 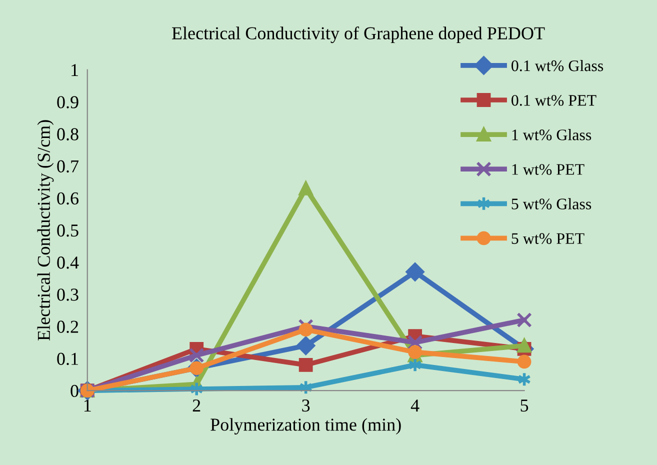 What do you see at coordinates (554, 100) in the screenshot?
I see `legend-label: 0.1 wt% PET` at bounding box center [554, 100].